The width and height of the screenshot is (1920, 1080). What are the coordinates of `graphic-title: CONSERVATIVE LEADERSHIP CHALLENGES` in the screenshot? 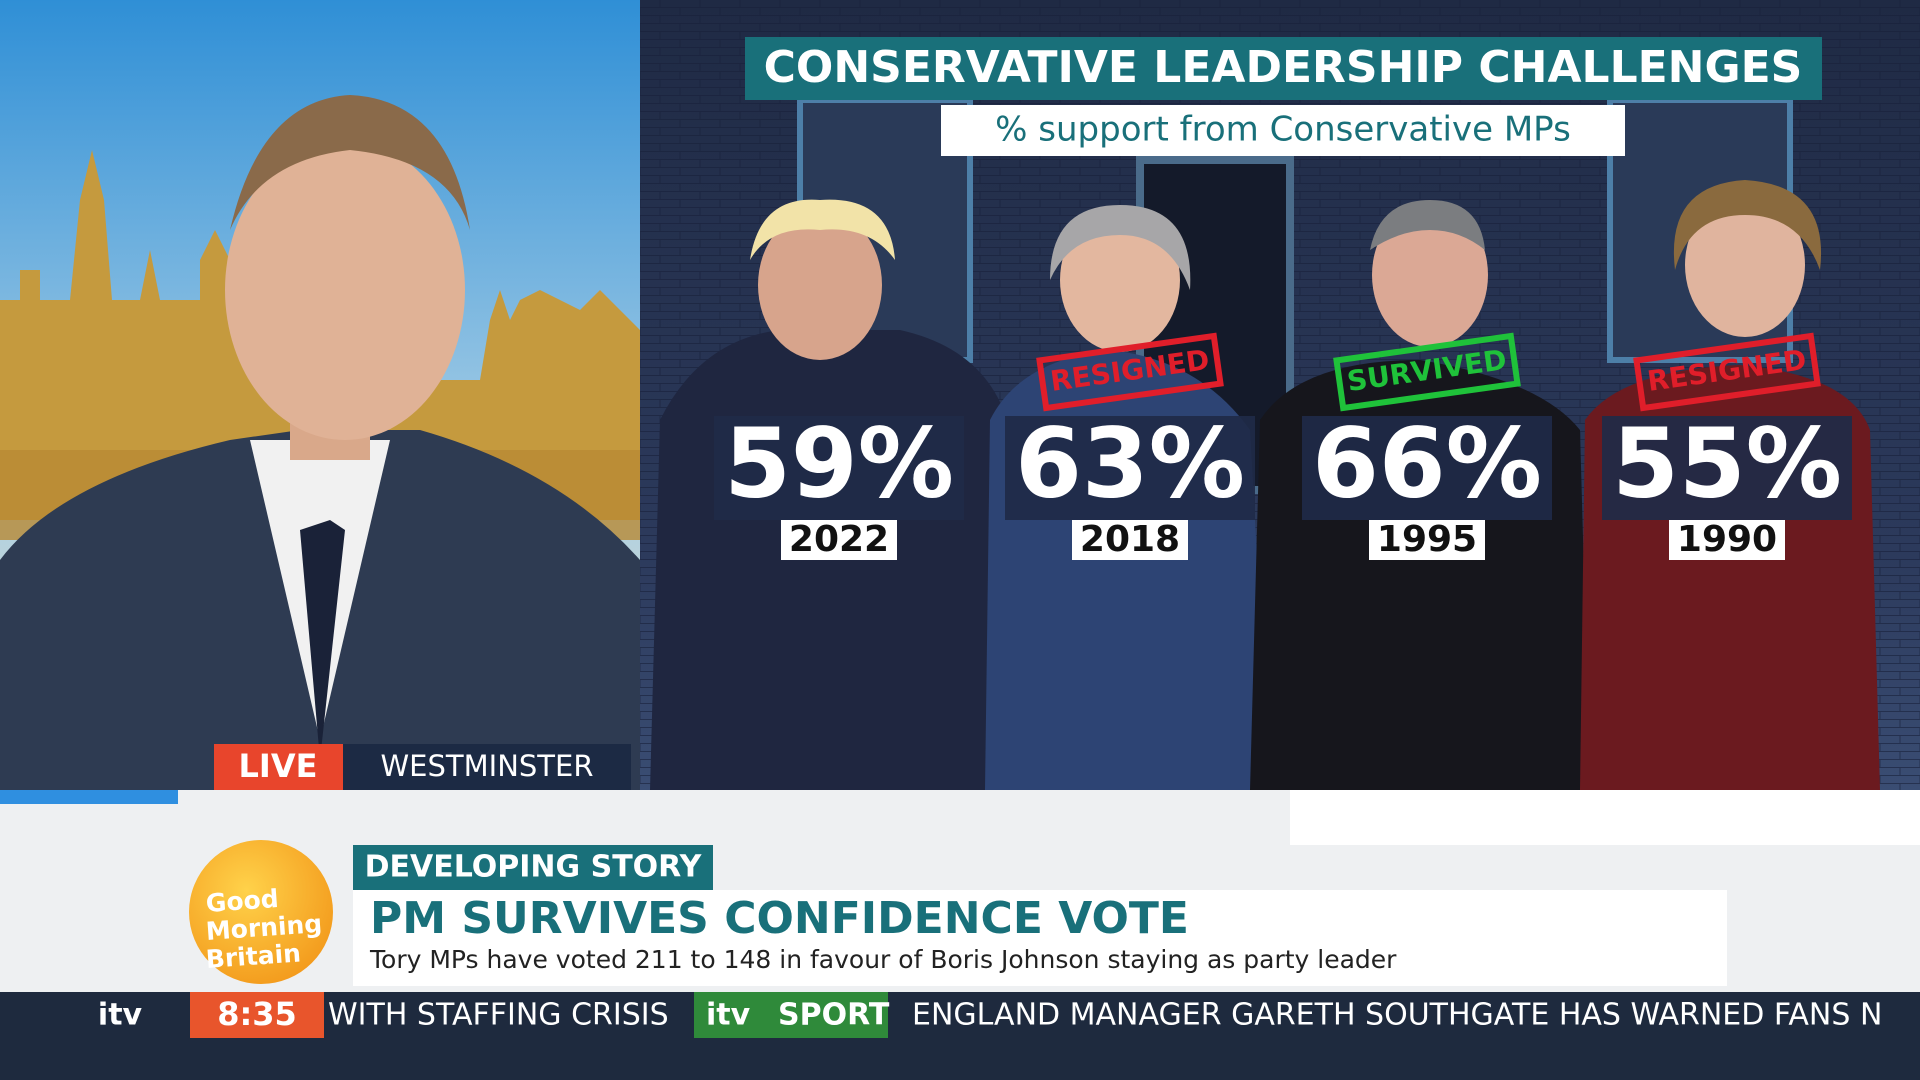 It's located at (1283, 67).